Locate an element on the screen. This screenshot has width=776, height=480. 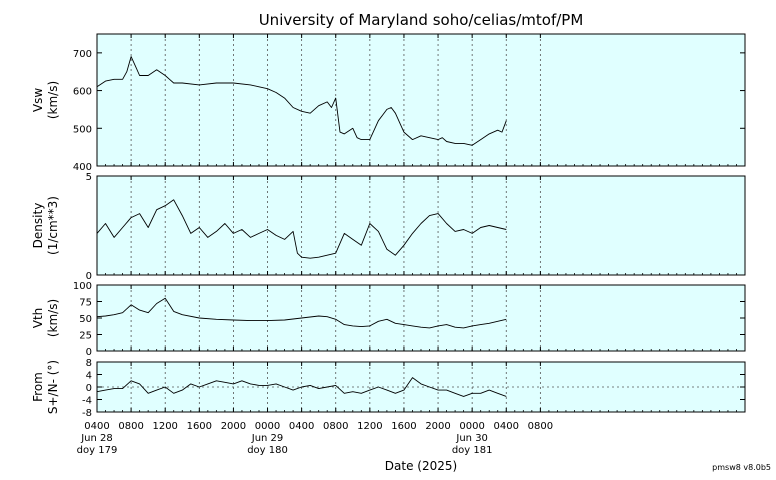
y-tick-label: 700 is located at coordinates (82, 54).